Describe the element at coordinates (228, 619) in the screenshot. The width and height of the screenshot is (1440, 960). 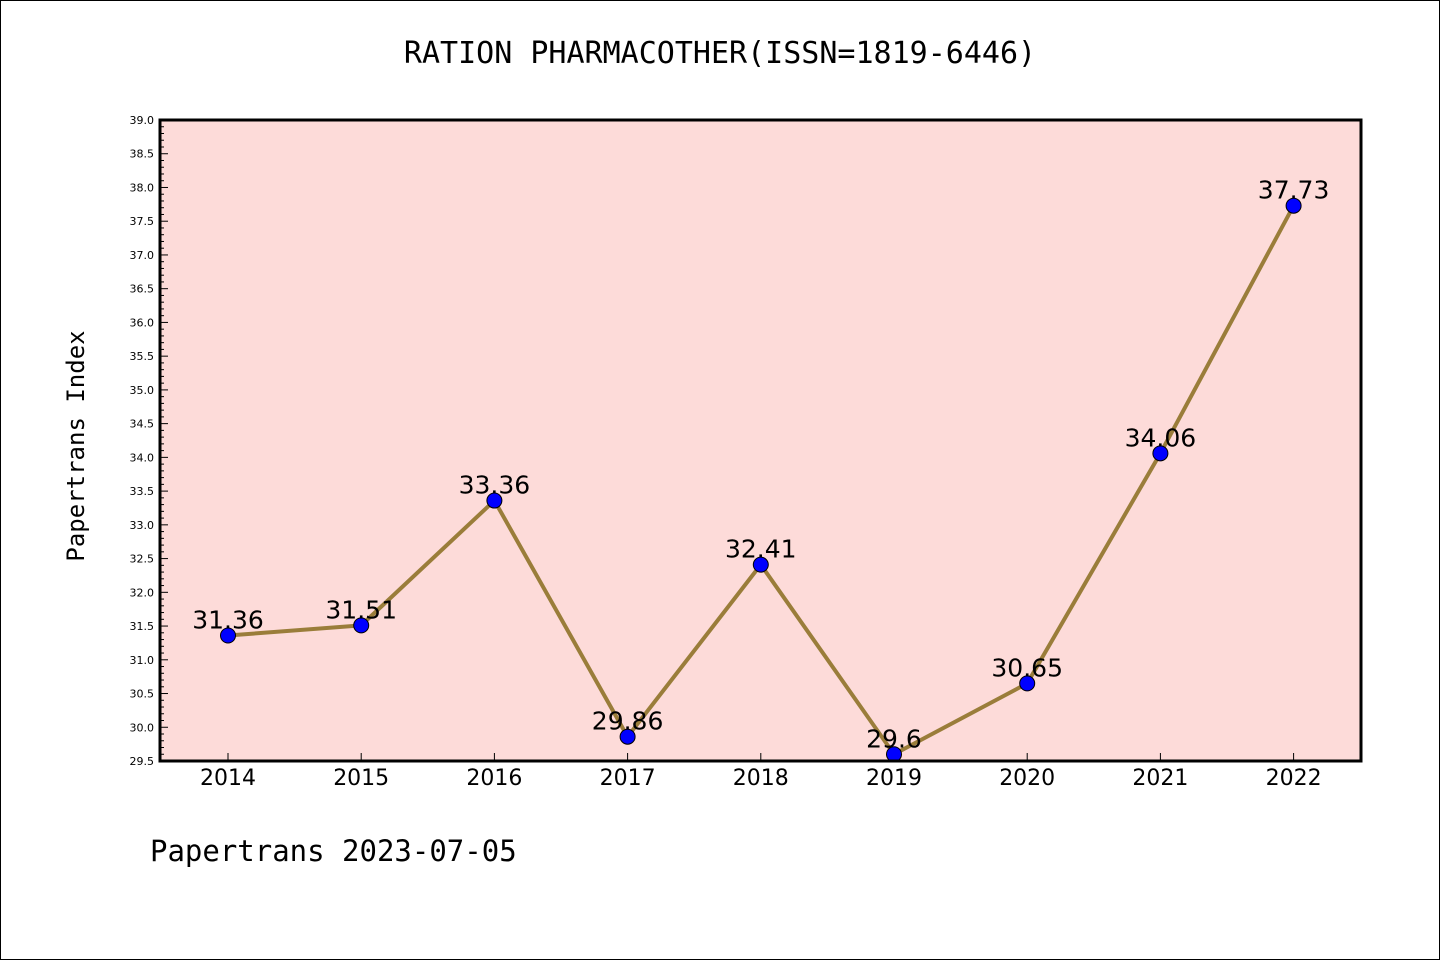
I see `data-label: 31.36` at that location.